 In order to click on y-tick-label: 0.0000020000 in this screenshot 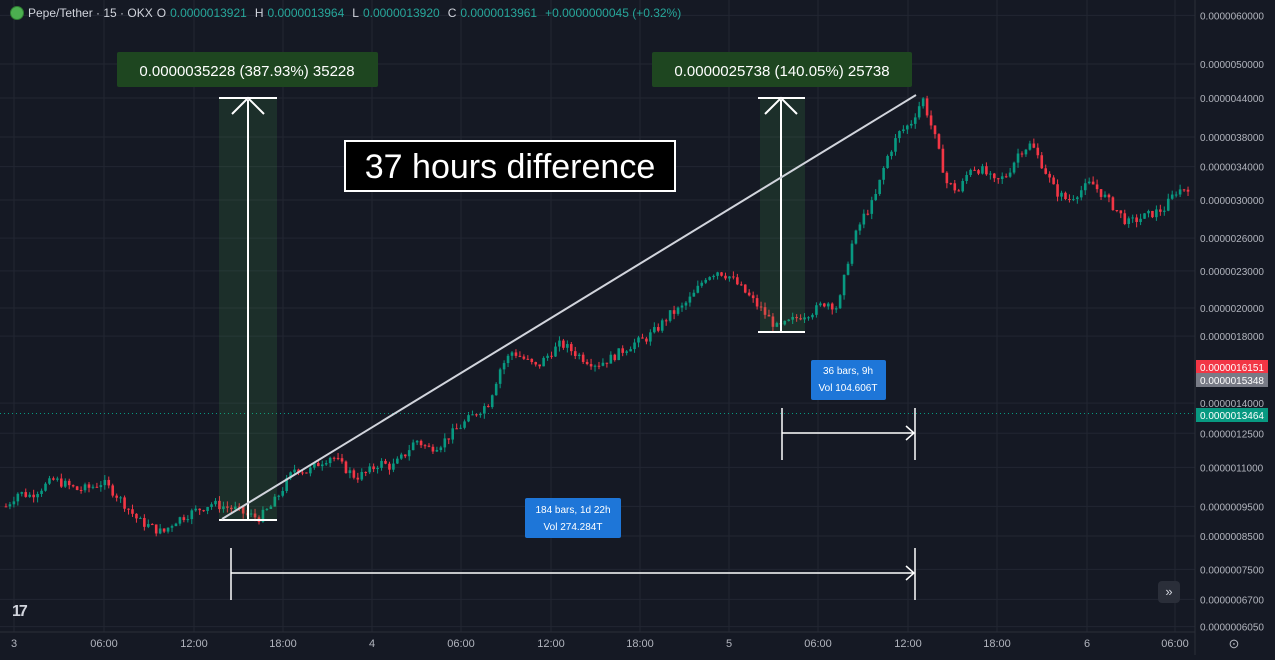, I will do `click(1232, 309)`.